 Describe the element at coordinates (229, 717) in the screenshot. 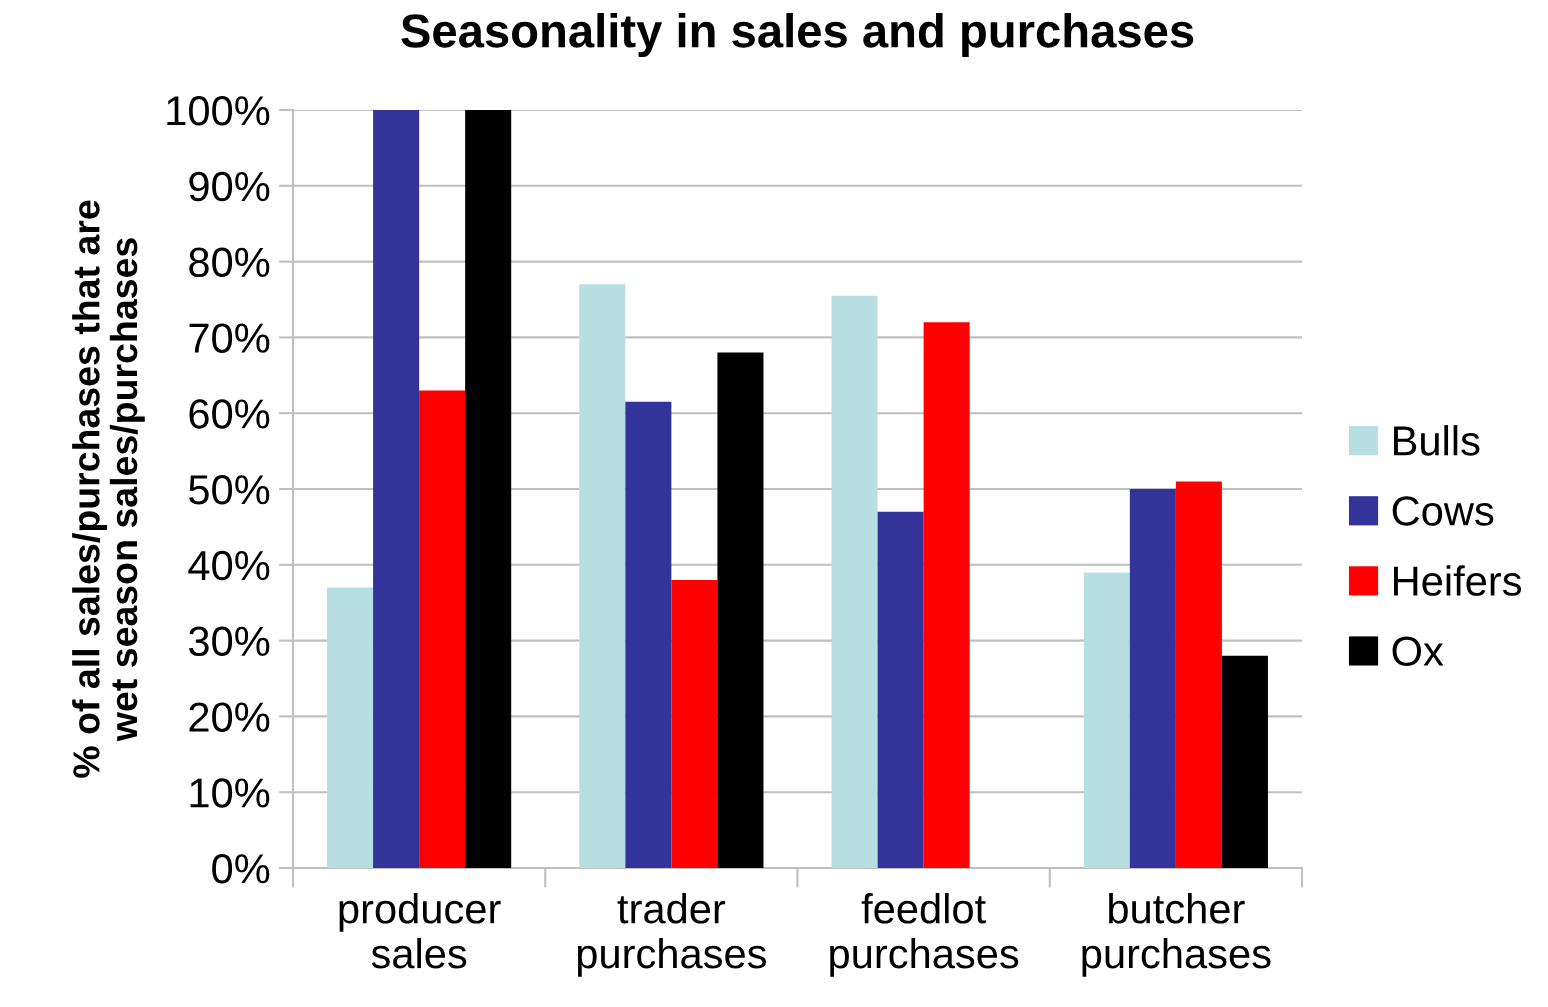

I see `y-tick-label: 20%` at that location.